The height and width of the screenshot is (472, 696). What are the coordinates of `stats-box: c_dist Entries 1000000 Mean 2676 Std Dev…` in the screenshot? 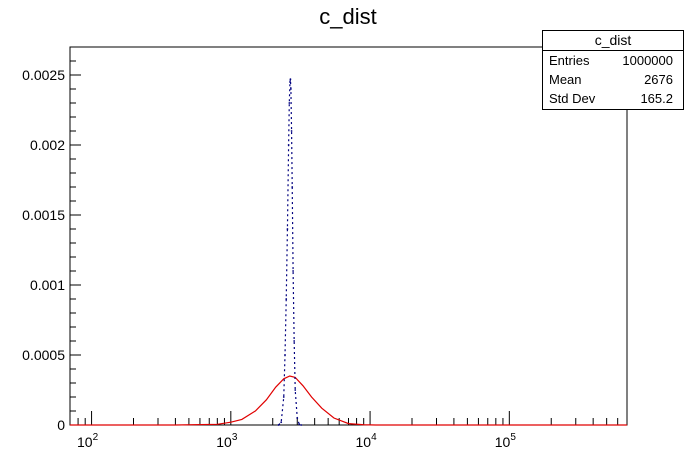 It's located at (613, 70).